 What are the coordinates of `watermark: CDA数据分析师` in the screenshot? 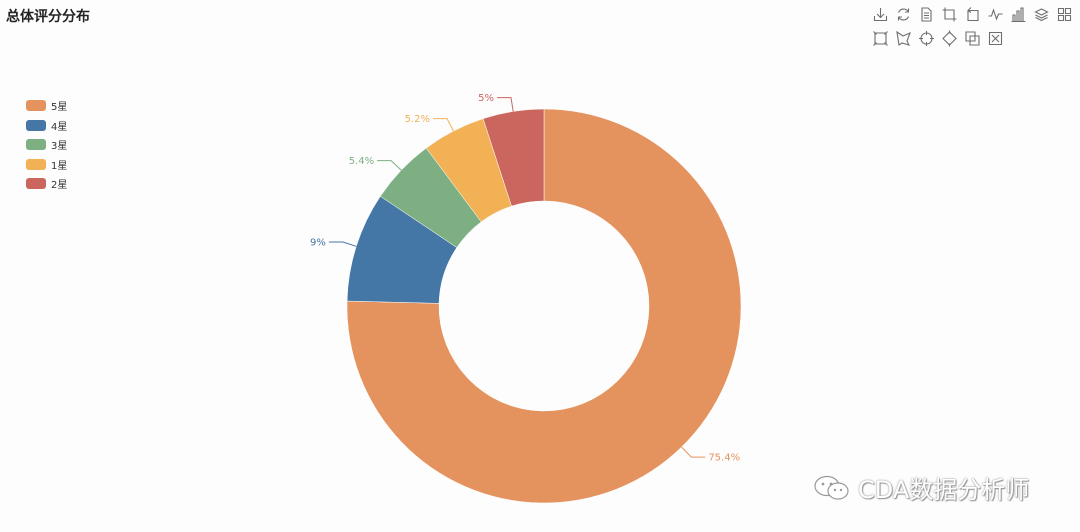 It's located at (920, 487).